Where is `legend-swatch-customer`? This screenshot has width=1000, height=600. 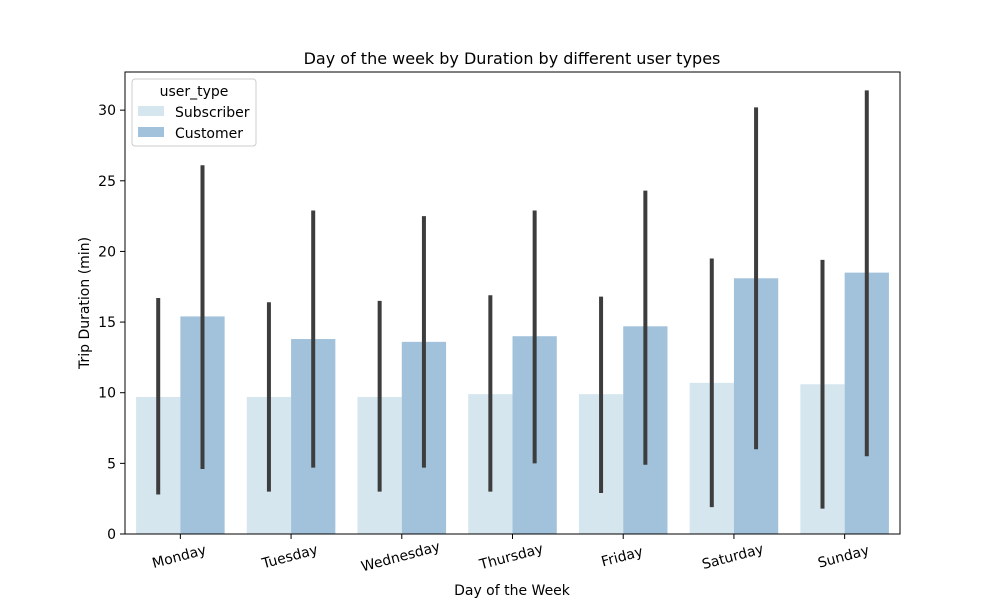
legend-swatch-customer is located at coordinates (151, 132).